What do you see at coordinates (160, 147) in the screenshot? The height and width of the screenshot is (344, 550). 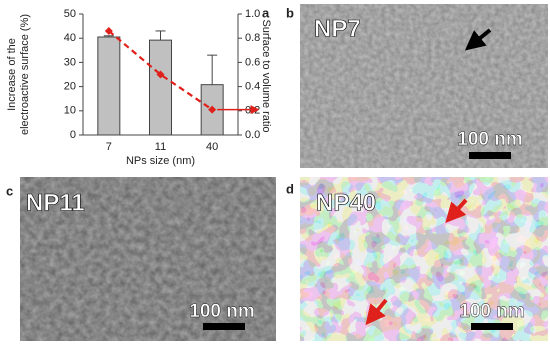 I see `x-tick-label: 11` at bounding box center [160, 147].